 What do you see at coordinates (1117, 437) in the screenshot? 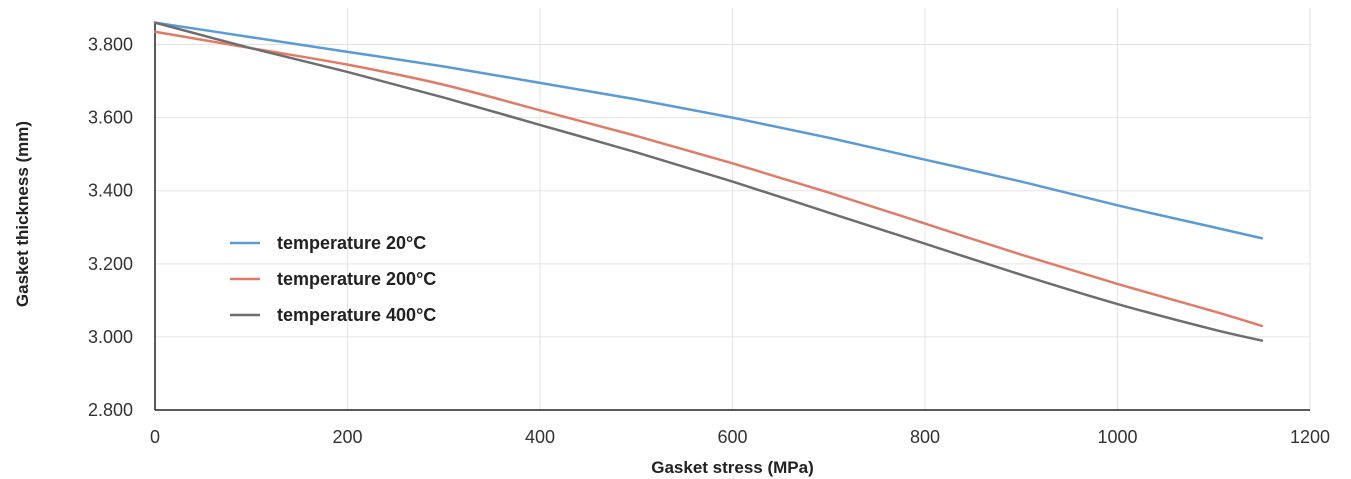
I see `x-tick-label: 1000` at bounding box center [1117, 437].